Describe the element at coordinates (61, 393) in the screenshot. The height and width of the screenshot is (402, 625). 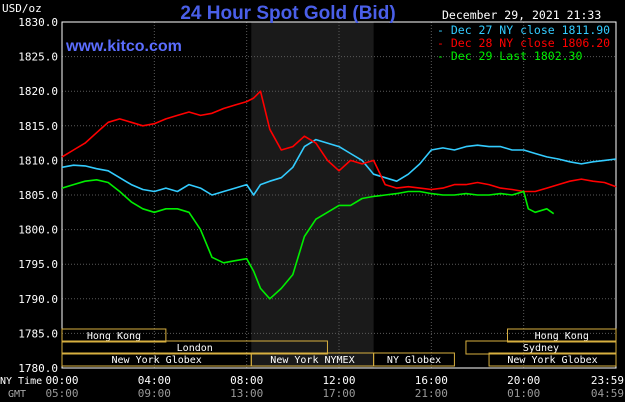
I see `x-tick-label-gmt: 05:00` at that location.